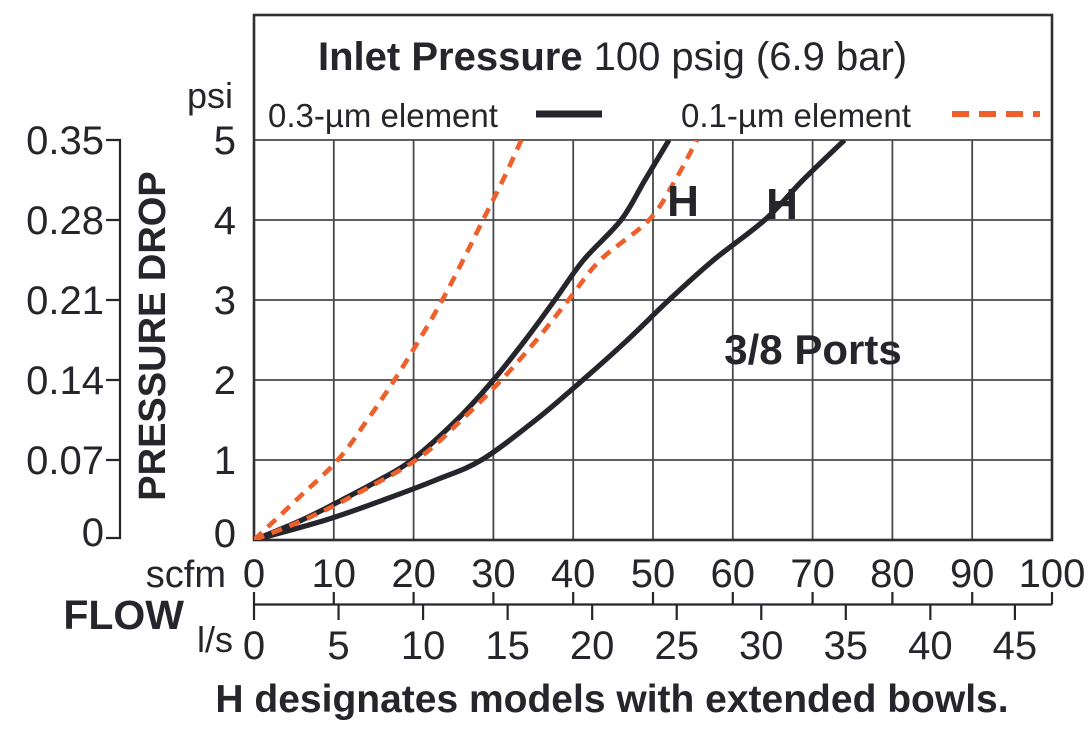 This screenshot has width=1092, height=734. Describe the element at coordinates (930, 646) in the screenshot. I see `ls-tick-label: 40` at that location.